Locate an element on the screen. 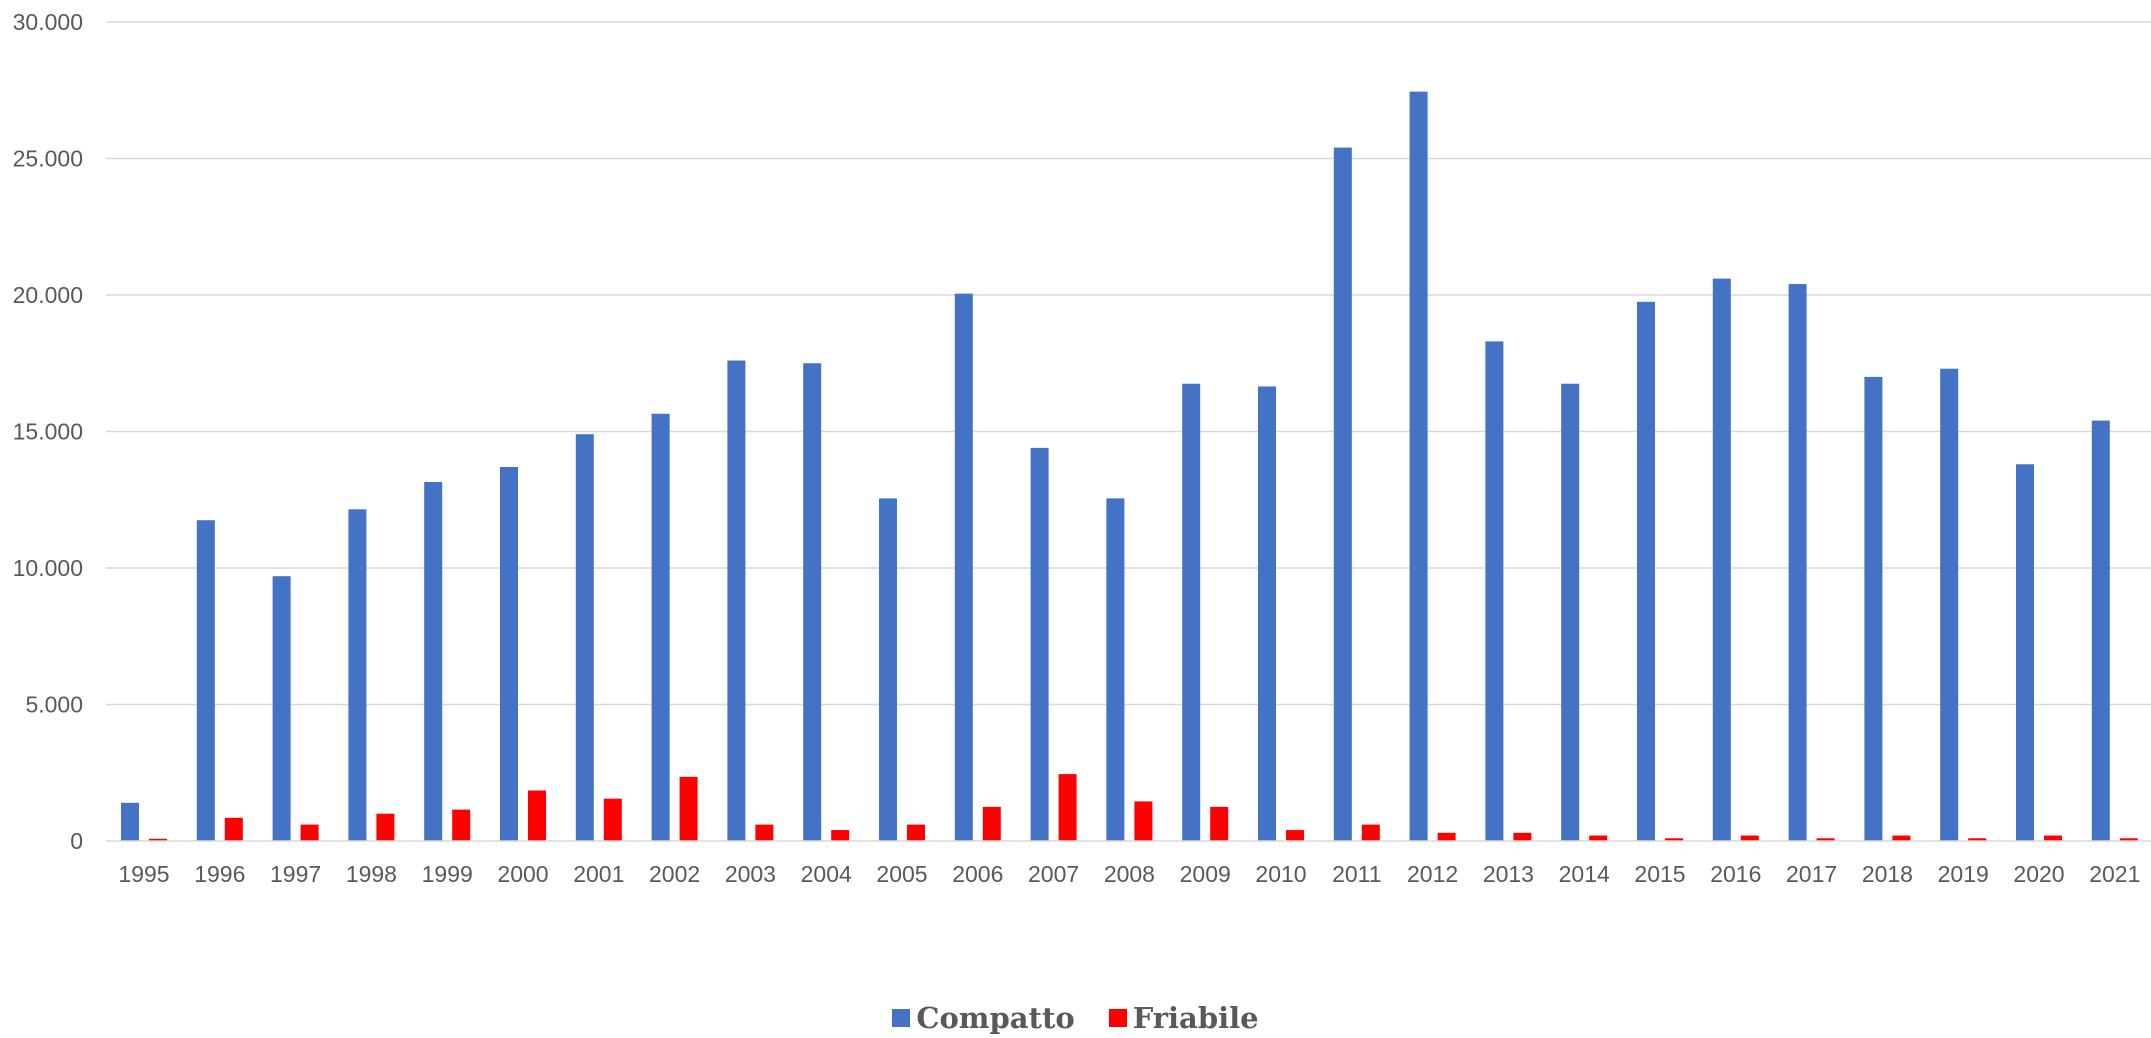 Image resolution: width=2151 pixels, height=1038 pixels. y-tick-label: 25.000 is located at coordinates (48, 159).